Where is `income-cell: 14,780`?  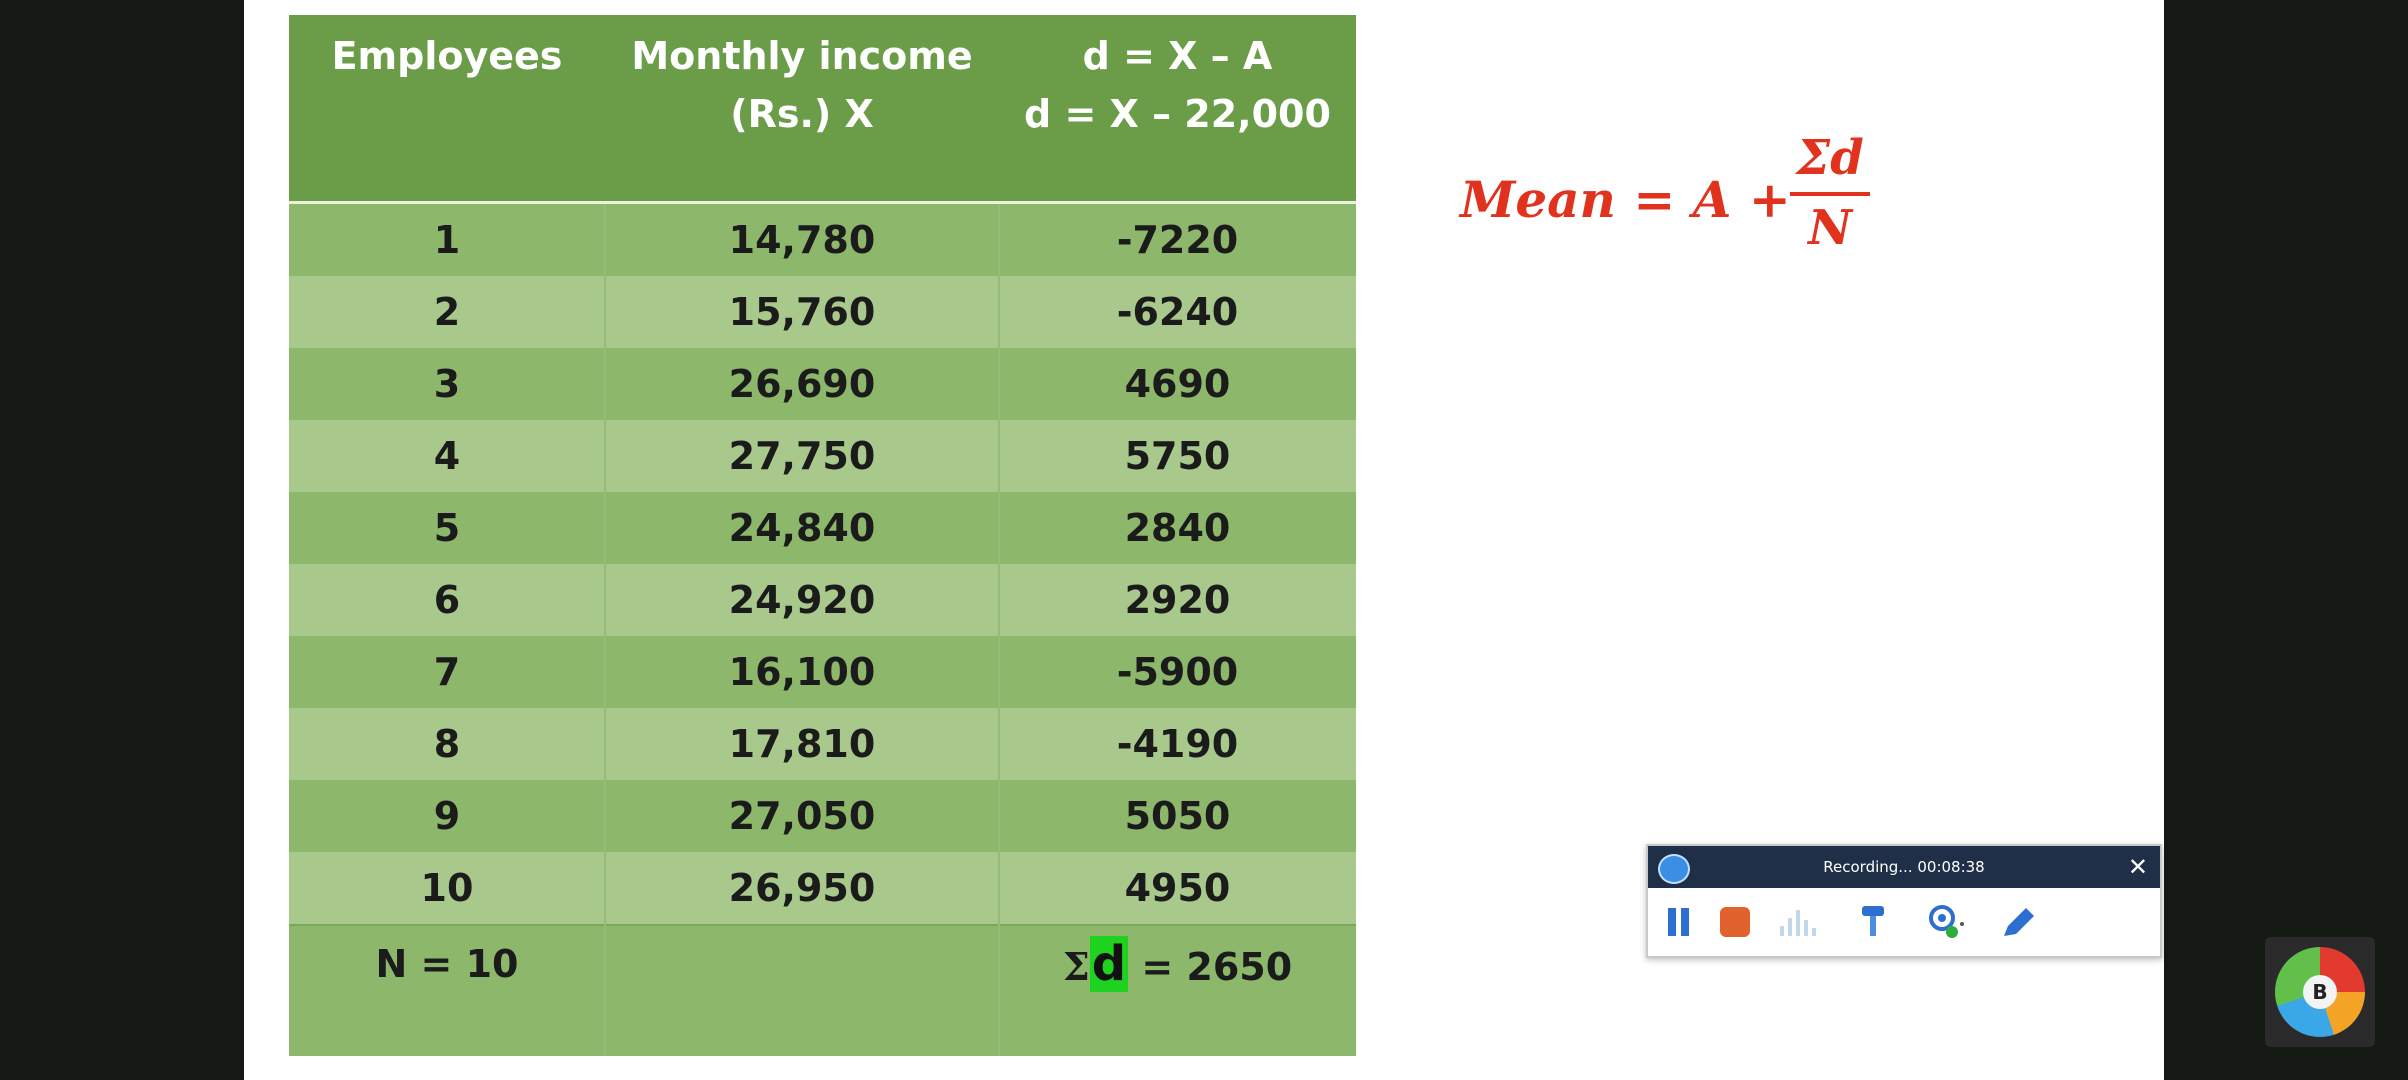
income-cell: 14,780 is located at coordinates (802, 240).